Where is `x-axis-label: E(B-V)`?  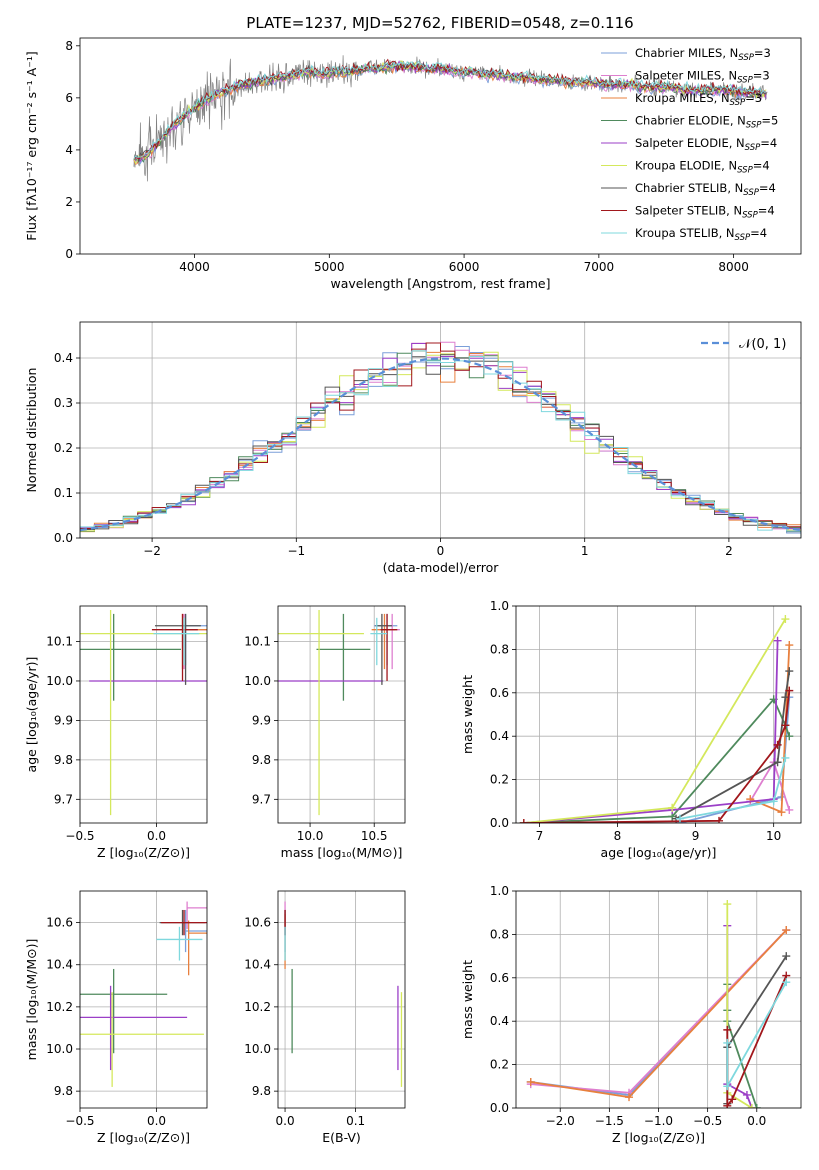 x-axis-label: E(B-V) is located at coordinates (341, 1137).